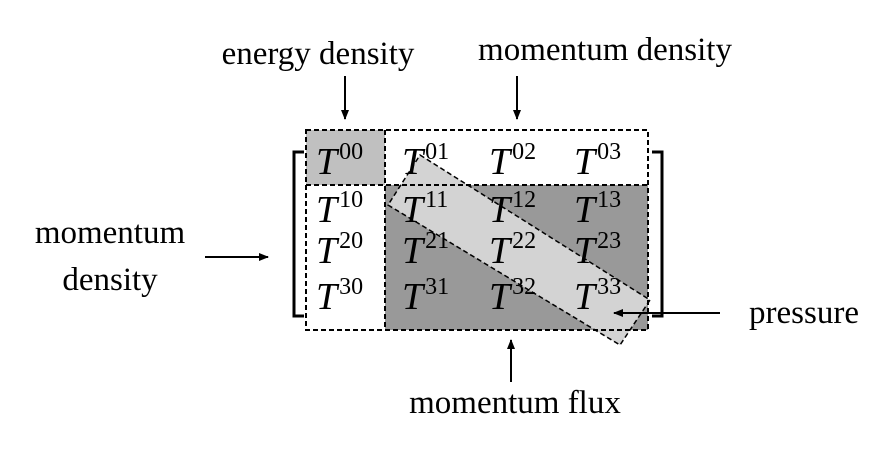  I want to click on tensor-index: 33, so click(609, 287).